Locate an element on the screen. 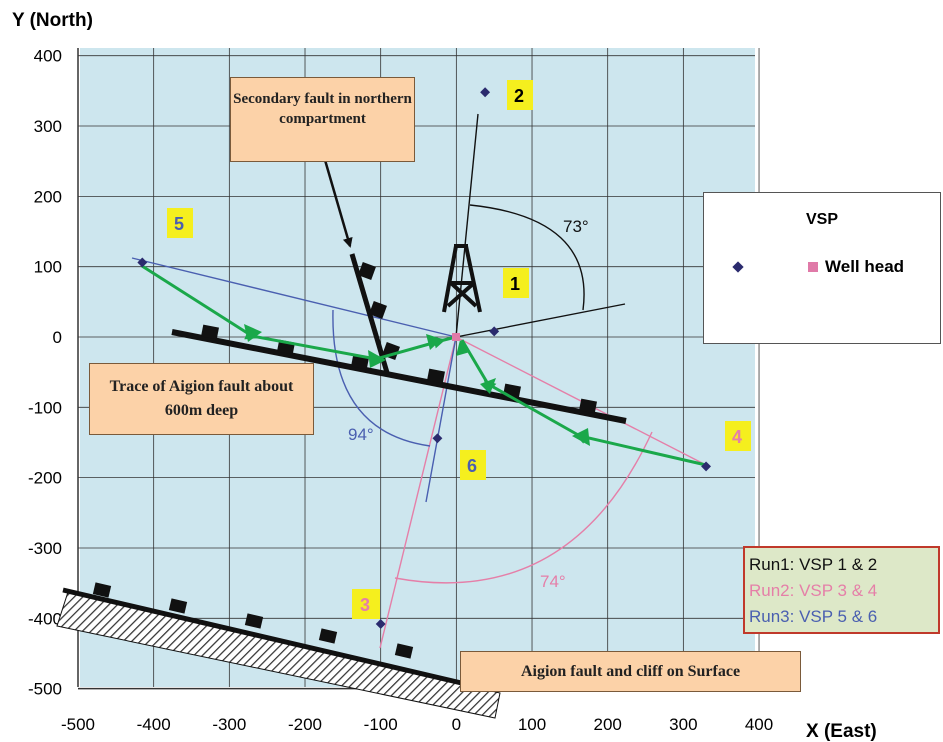 The height and width of the screenshot is (742, 943). y-tick-label: 200 is located at coordinates (48, 196).